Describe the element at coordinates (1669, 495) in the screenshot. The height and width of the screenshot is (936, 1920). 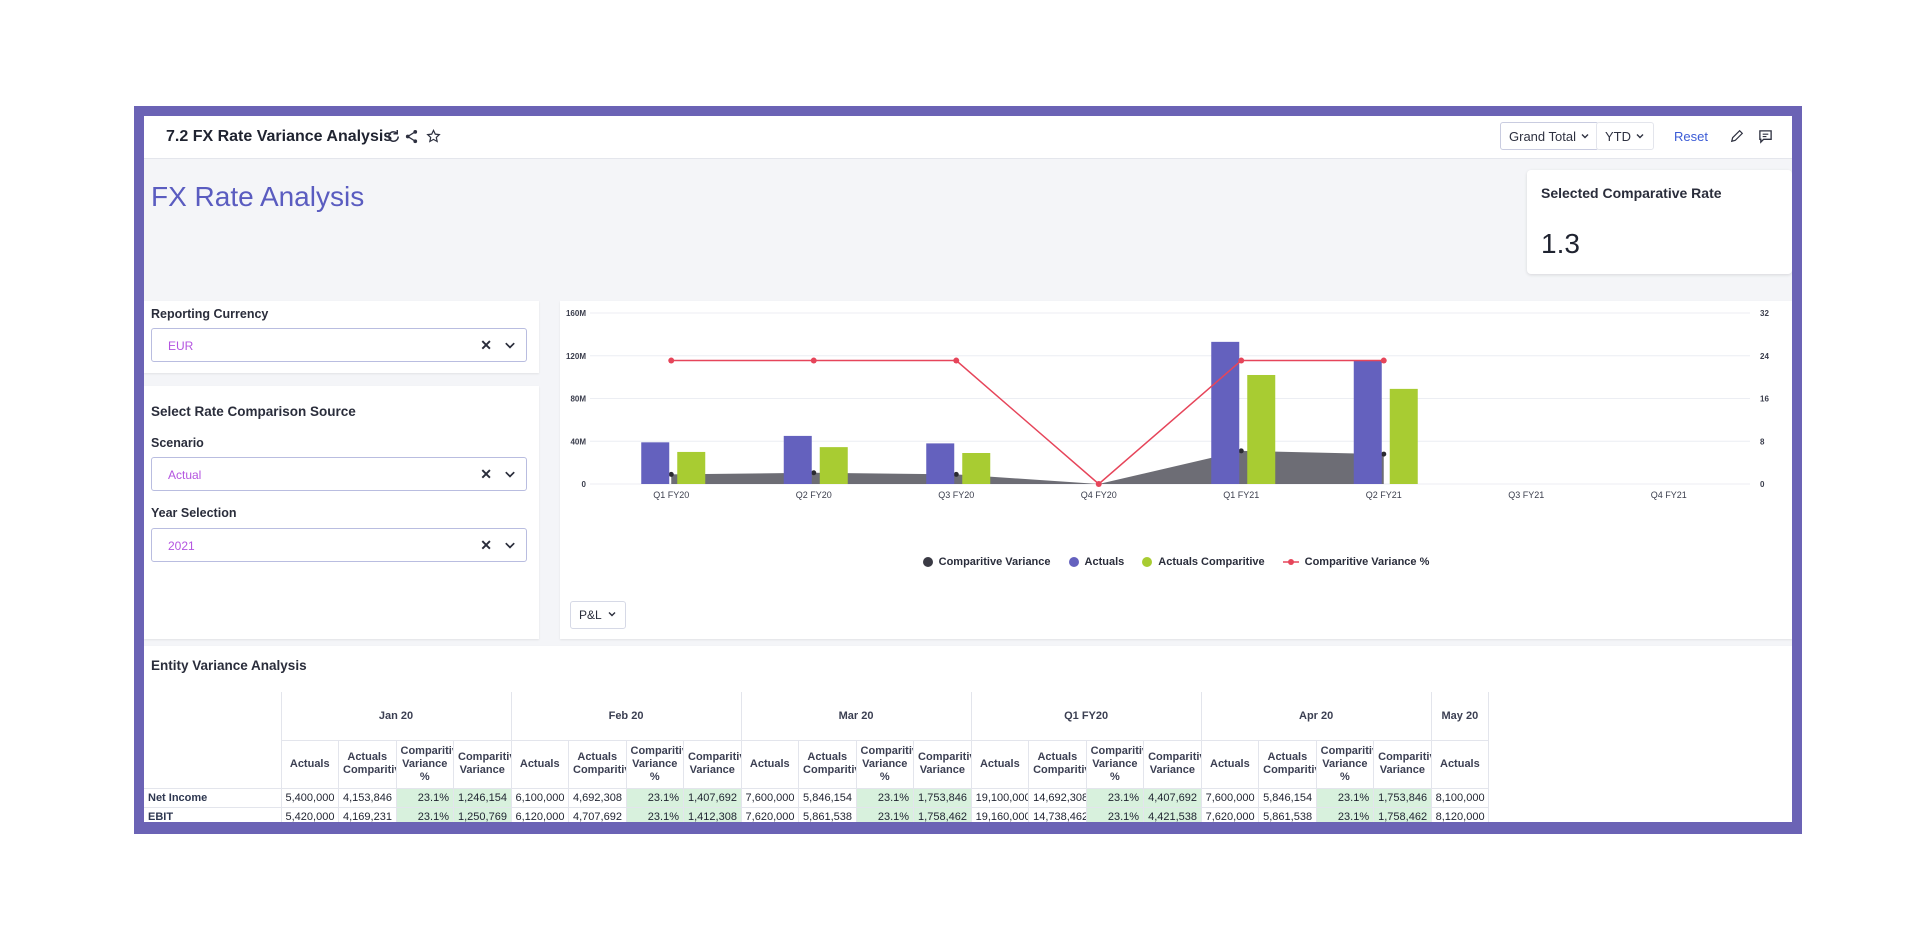
I see `x-tick-label: Q4 FY21` at that location.